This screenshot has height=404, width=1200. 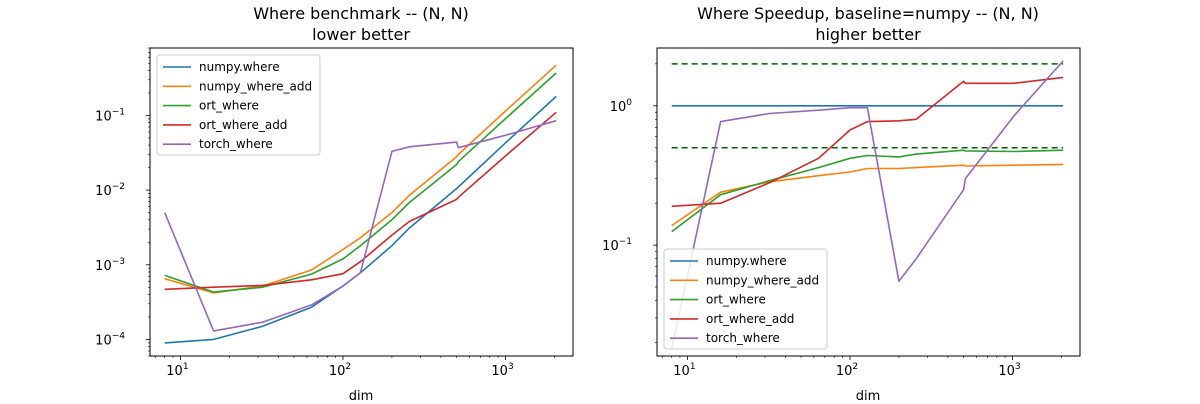 I want to click on speedup-title: Where Speedup, baseline=numpy -- (N, N), so click(x=868, y=13).